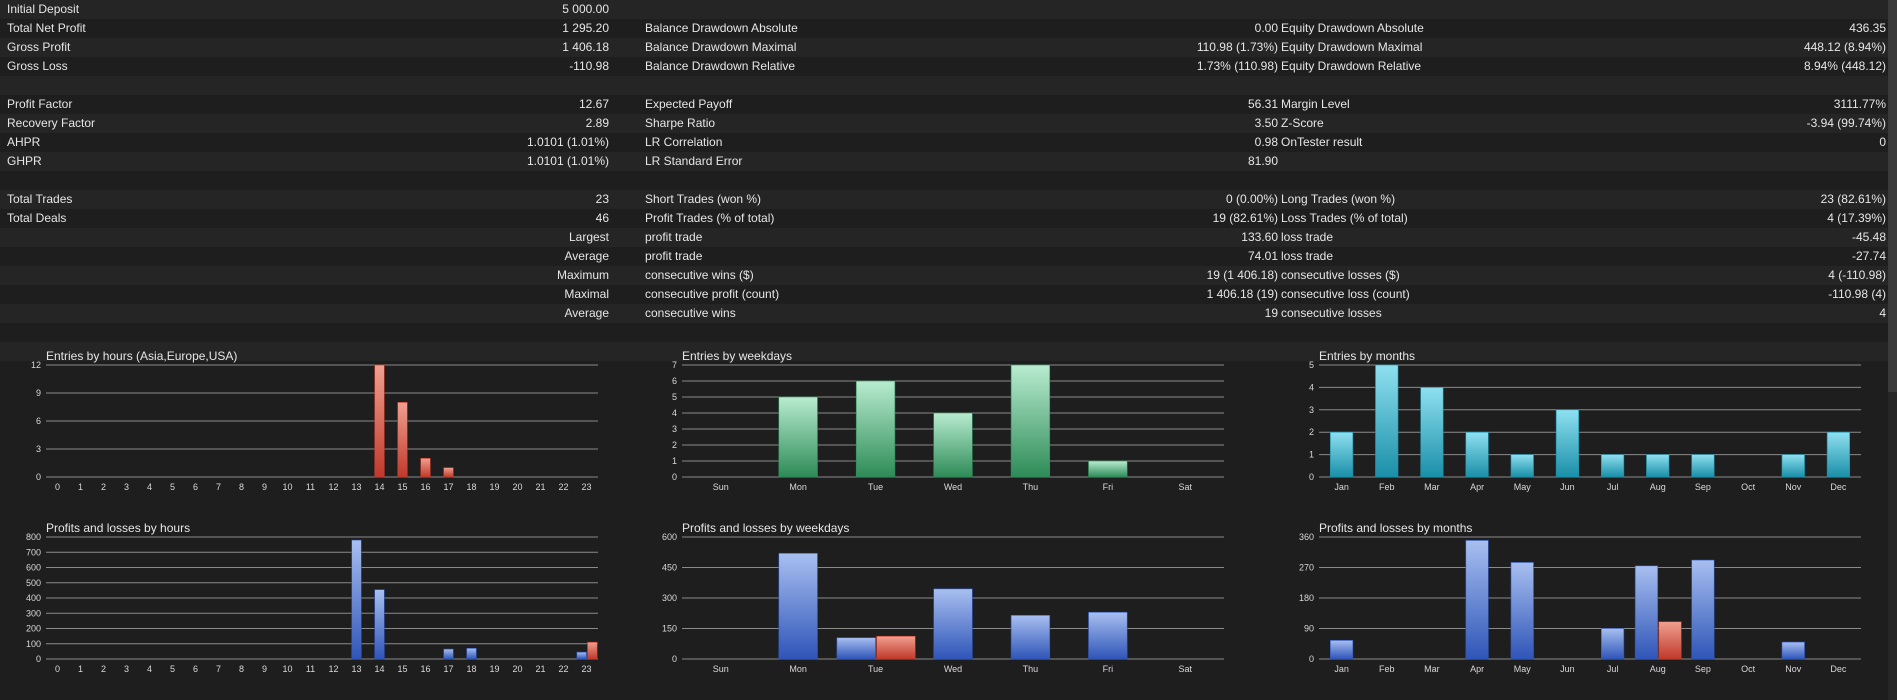 The width and height of the screenshot is (1897, 700). I want to click on stat-value: 436.35, so click(1867, 28).